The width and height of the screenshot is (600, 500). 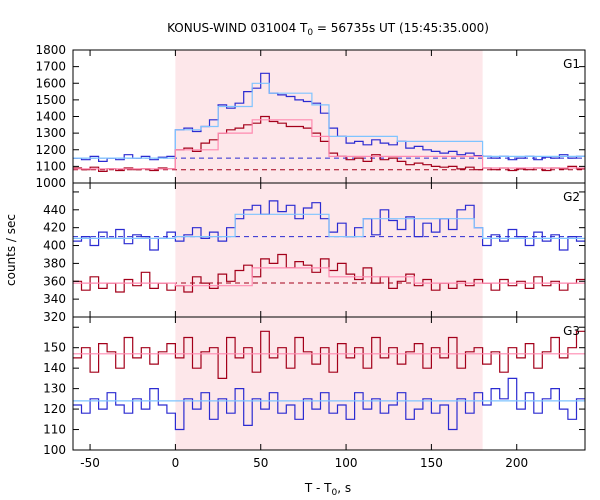 What do you see at coordinates (50, 67) in the screenshot?
I see `y-tick-label: 1700` at bounding box center [50, 67].